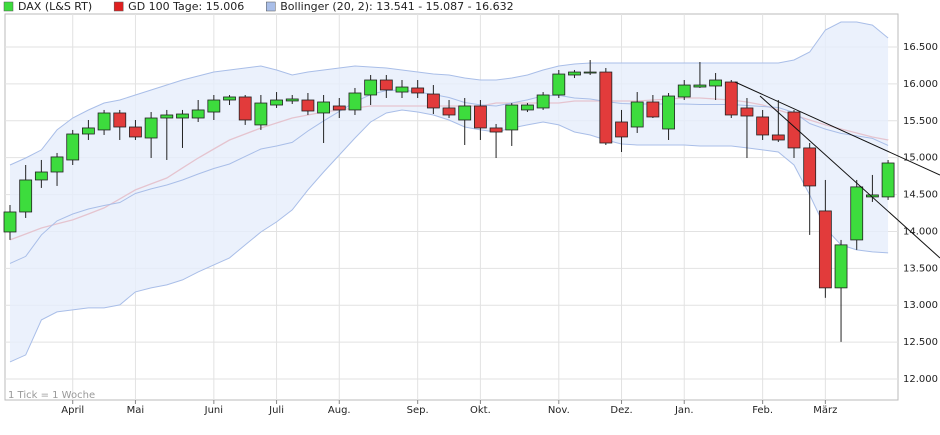  Describe the element at coordinates (136, 410) in the screenshot. I see `x-tick-label: Mai` at that location.